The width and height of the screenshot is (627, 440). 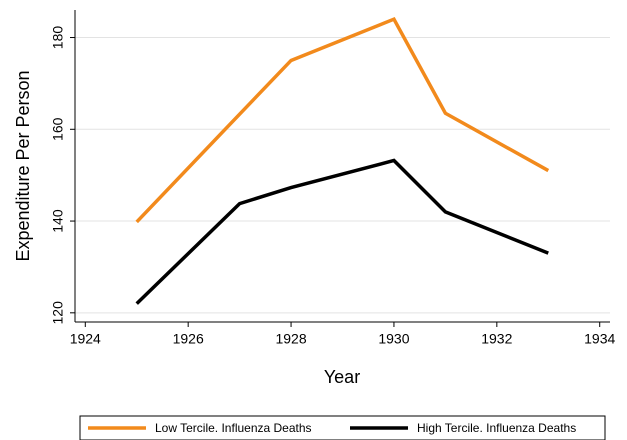 I want to click on y-axis-label: Expenditure Per Person, so click(x=23, y=165).